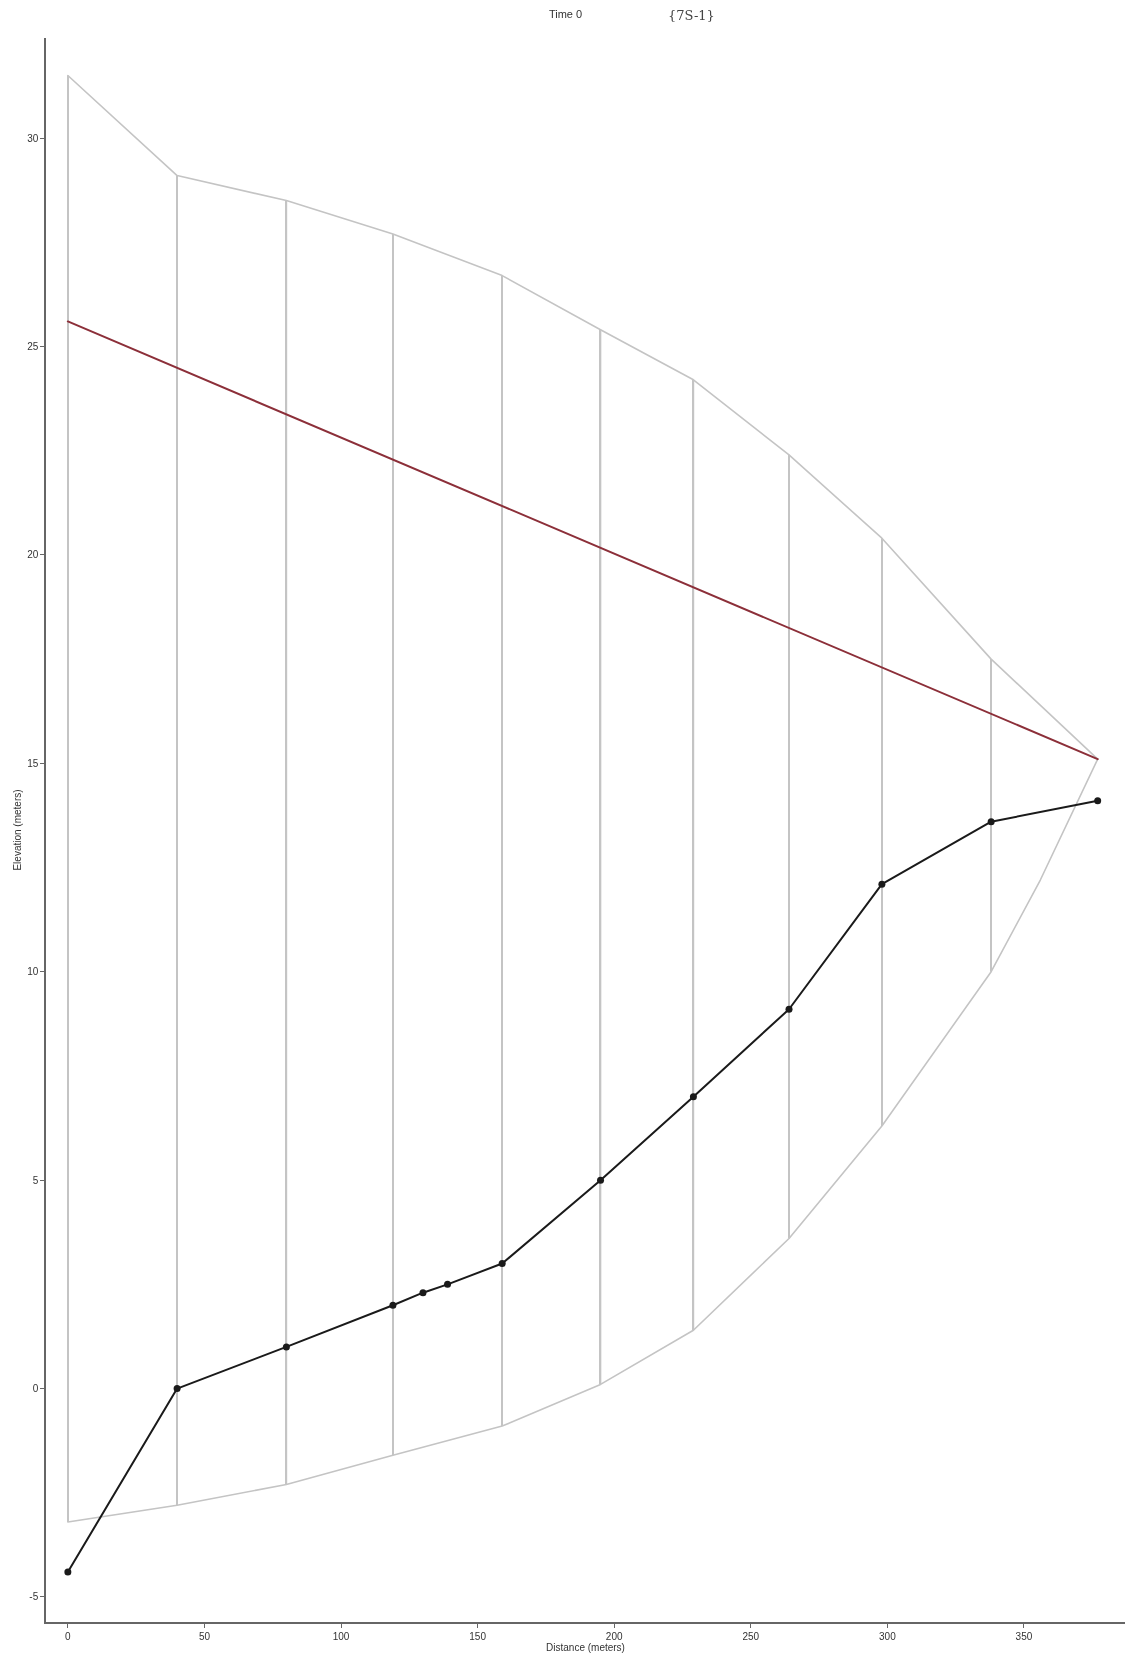 The image size is (1131, 1657). What do you see at coordinates (691, 15) in the screenshot?
I see `text: {7S-1}` at bounding box center [691, 15].